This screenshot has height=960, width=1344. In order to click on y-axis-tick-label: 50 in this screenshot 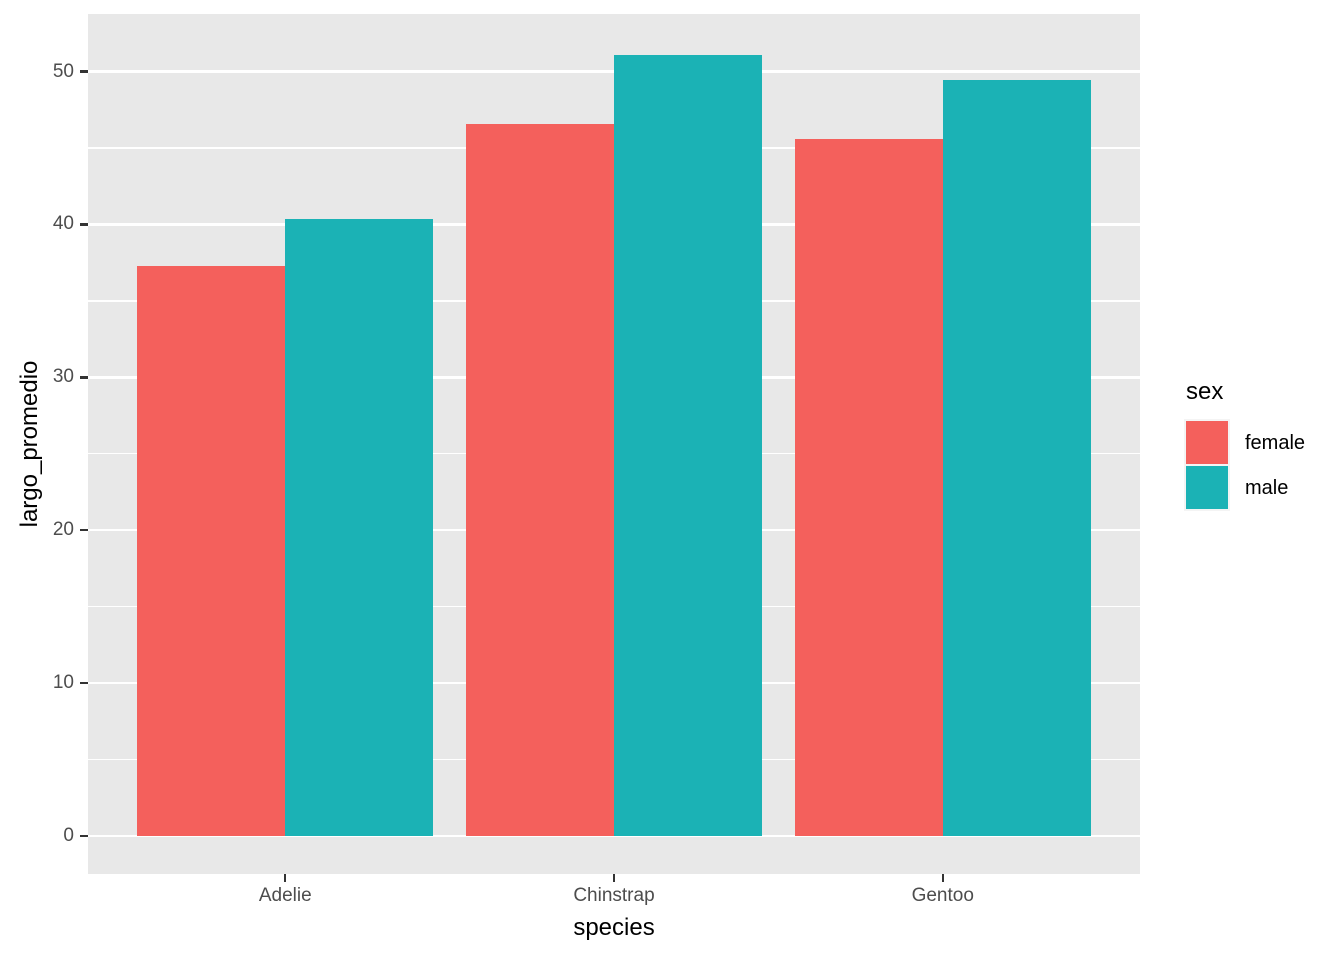, I will do `click(63, 71)`.